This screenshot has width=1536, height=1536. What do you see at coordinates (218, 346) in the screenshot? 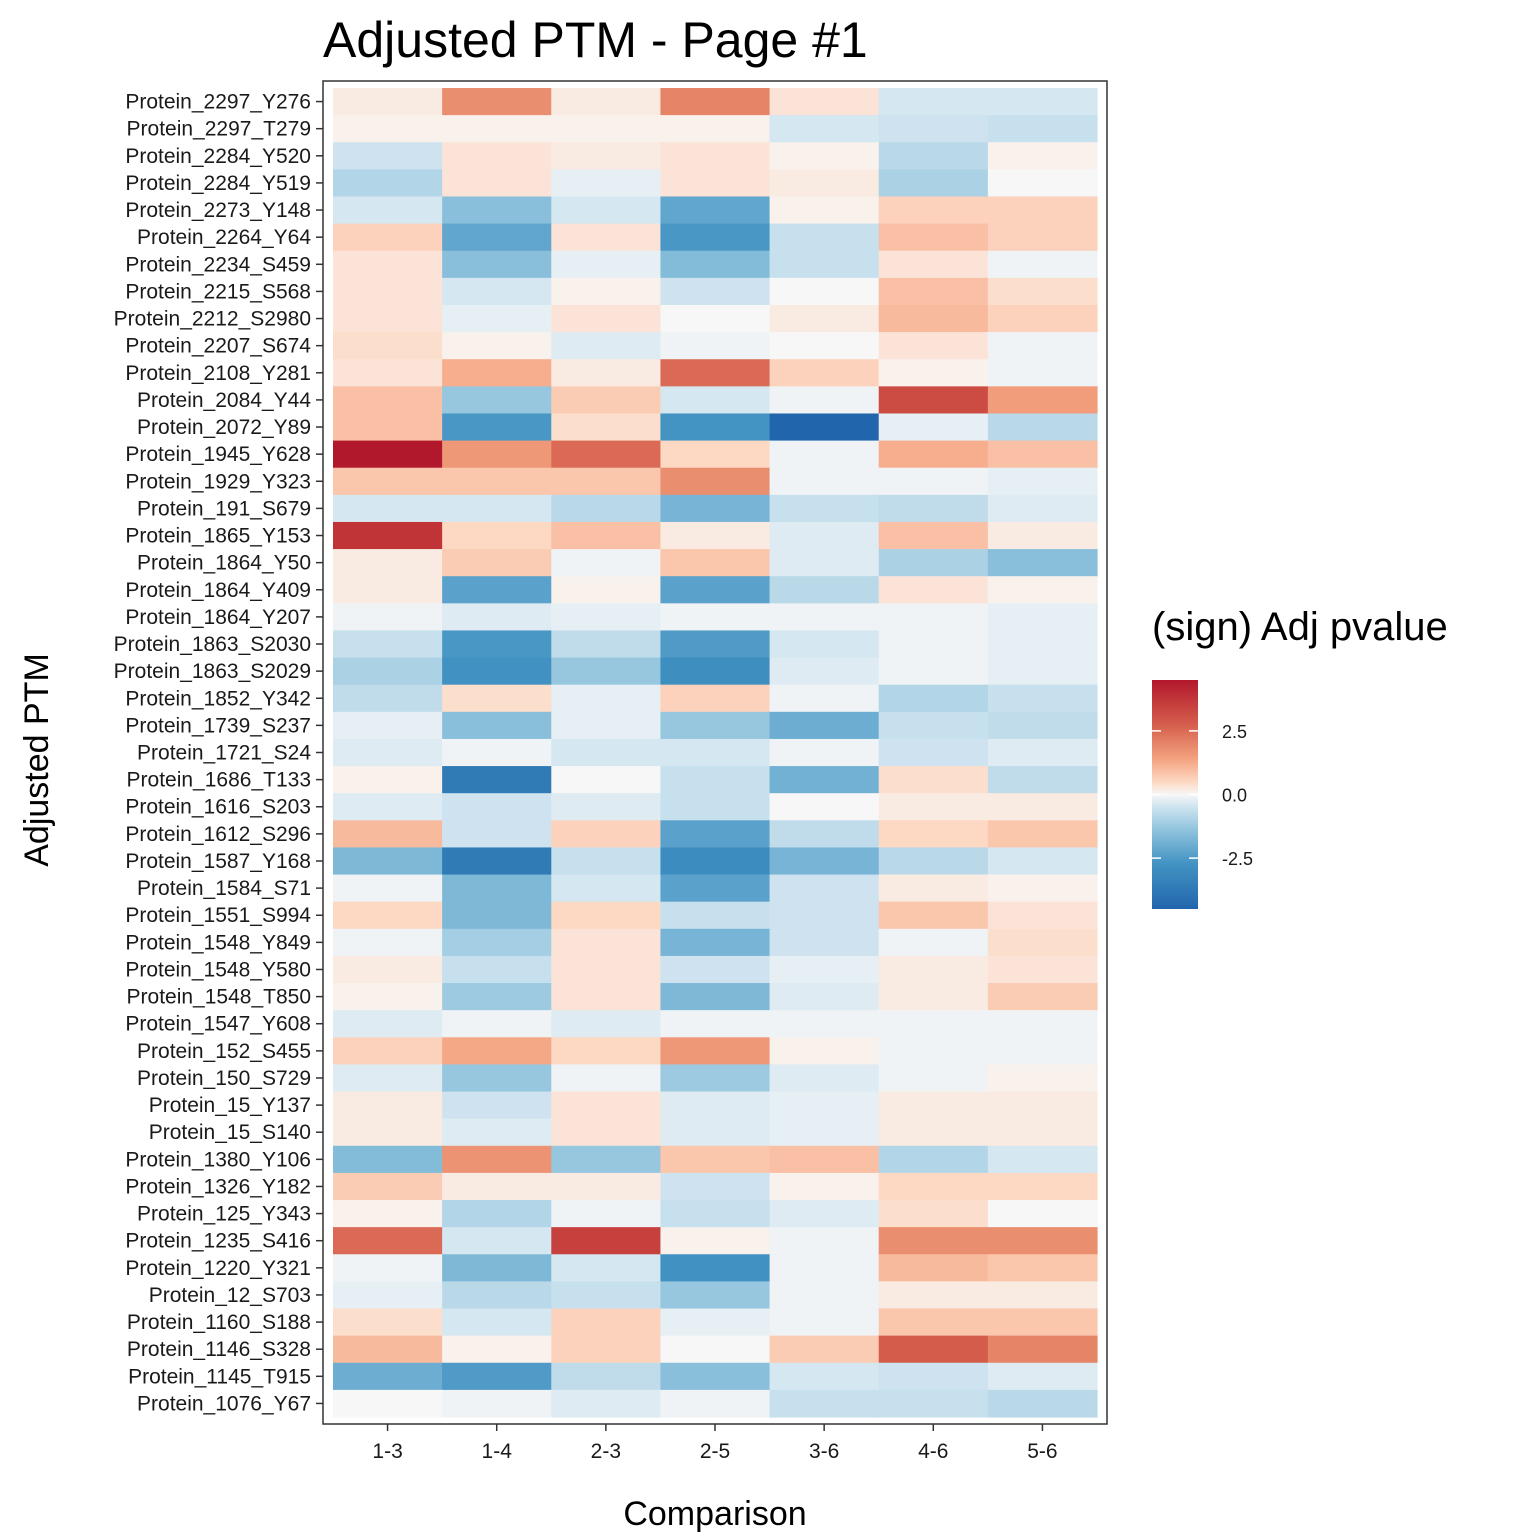
I see `y-tick-label: Protein_2207_S674` at bounding box center [218, 346].